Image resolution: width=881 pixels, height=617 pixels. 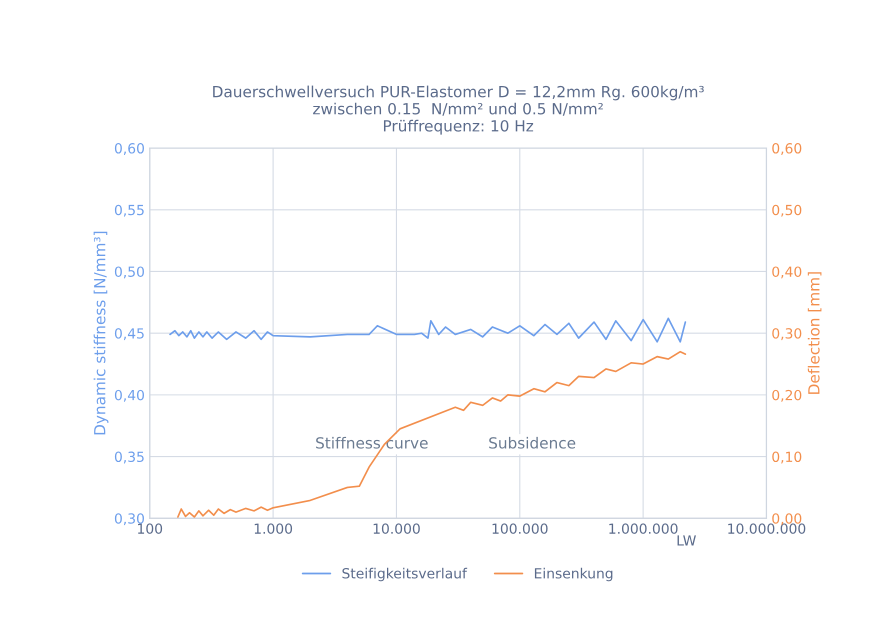 What do you see at coordinates (129, 334) in the screenshot?
I see `y-tick-label: 0,45` at bounding box center [129, 334].